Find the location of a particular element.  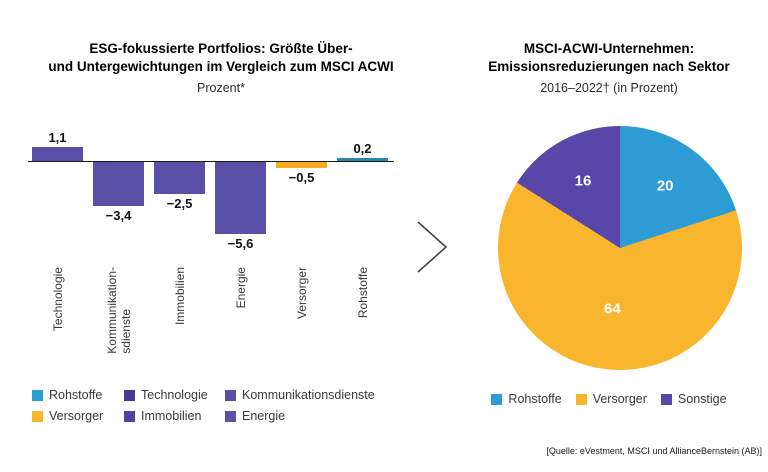

legend-label: Kommunikationsdienste is located at coordinates (308, 395).